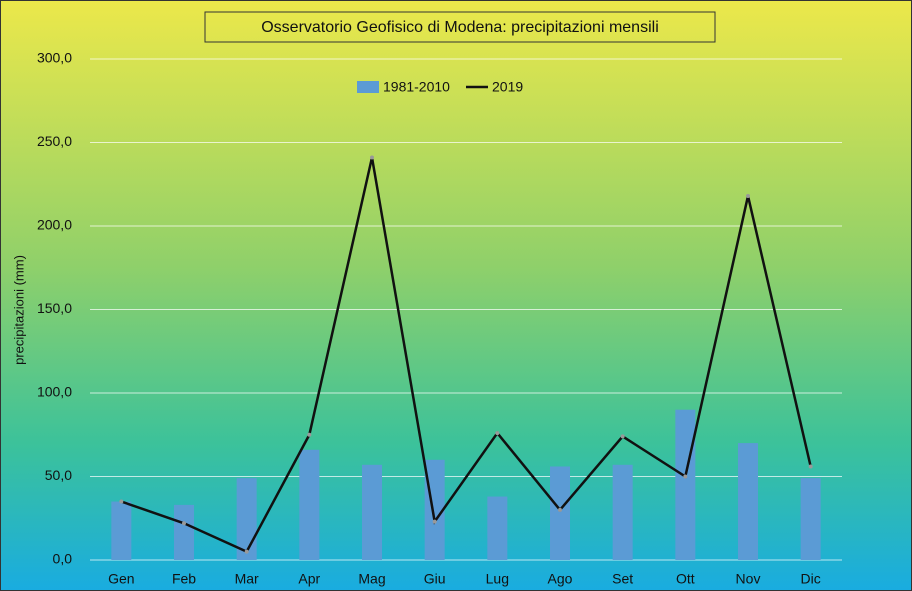  What do you see at coordinates (435, 579) in the screenshot?
I see `x-tick-label: Giu` at bounding box center [435, 579].